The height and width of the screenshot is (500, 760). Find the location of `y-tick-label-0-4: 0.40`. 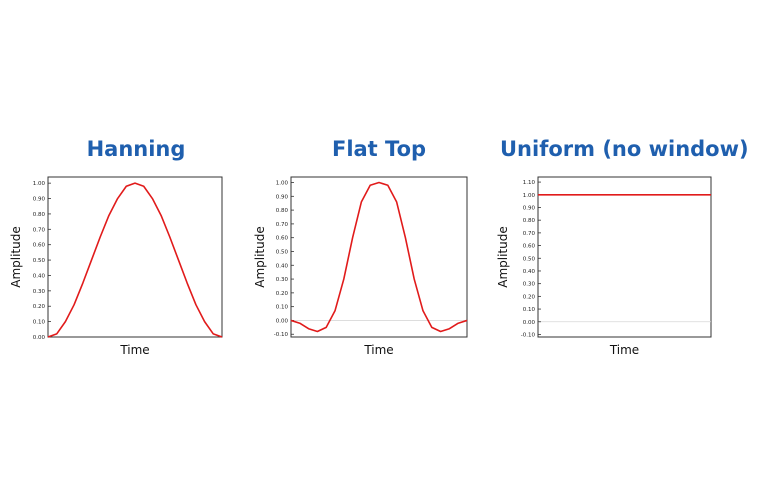

y-tick-label-0-4: 0.40 is located at coordinates (39, 276).